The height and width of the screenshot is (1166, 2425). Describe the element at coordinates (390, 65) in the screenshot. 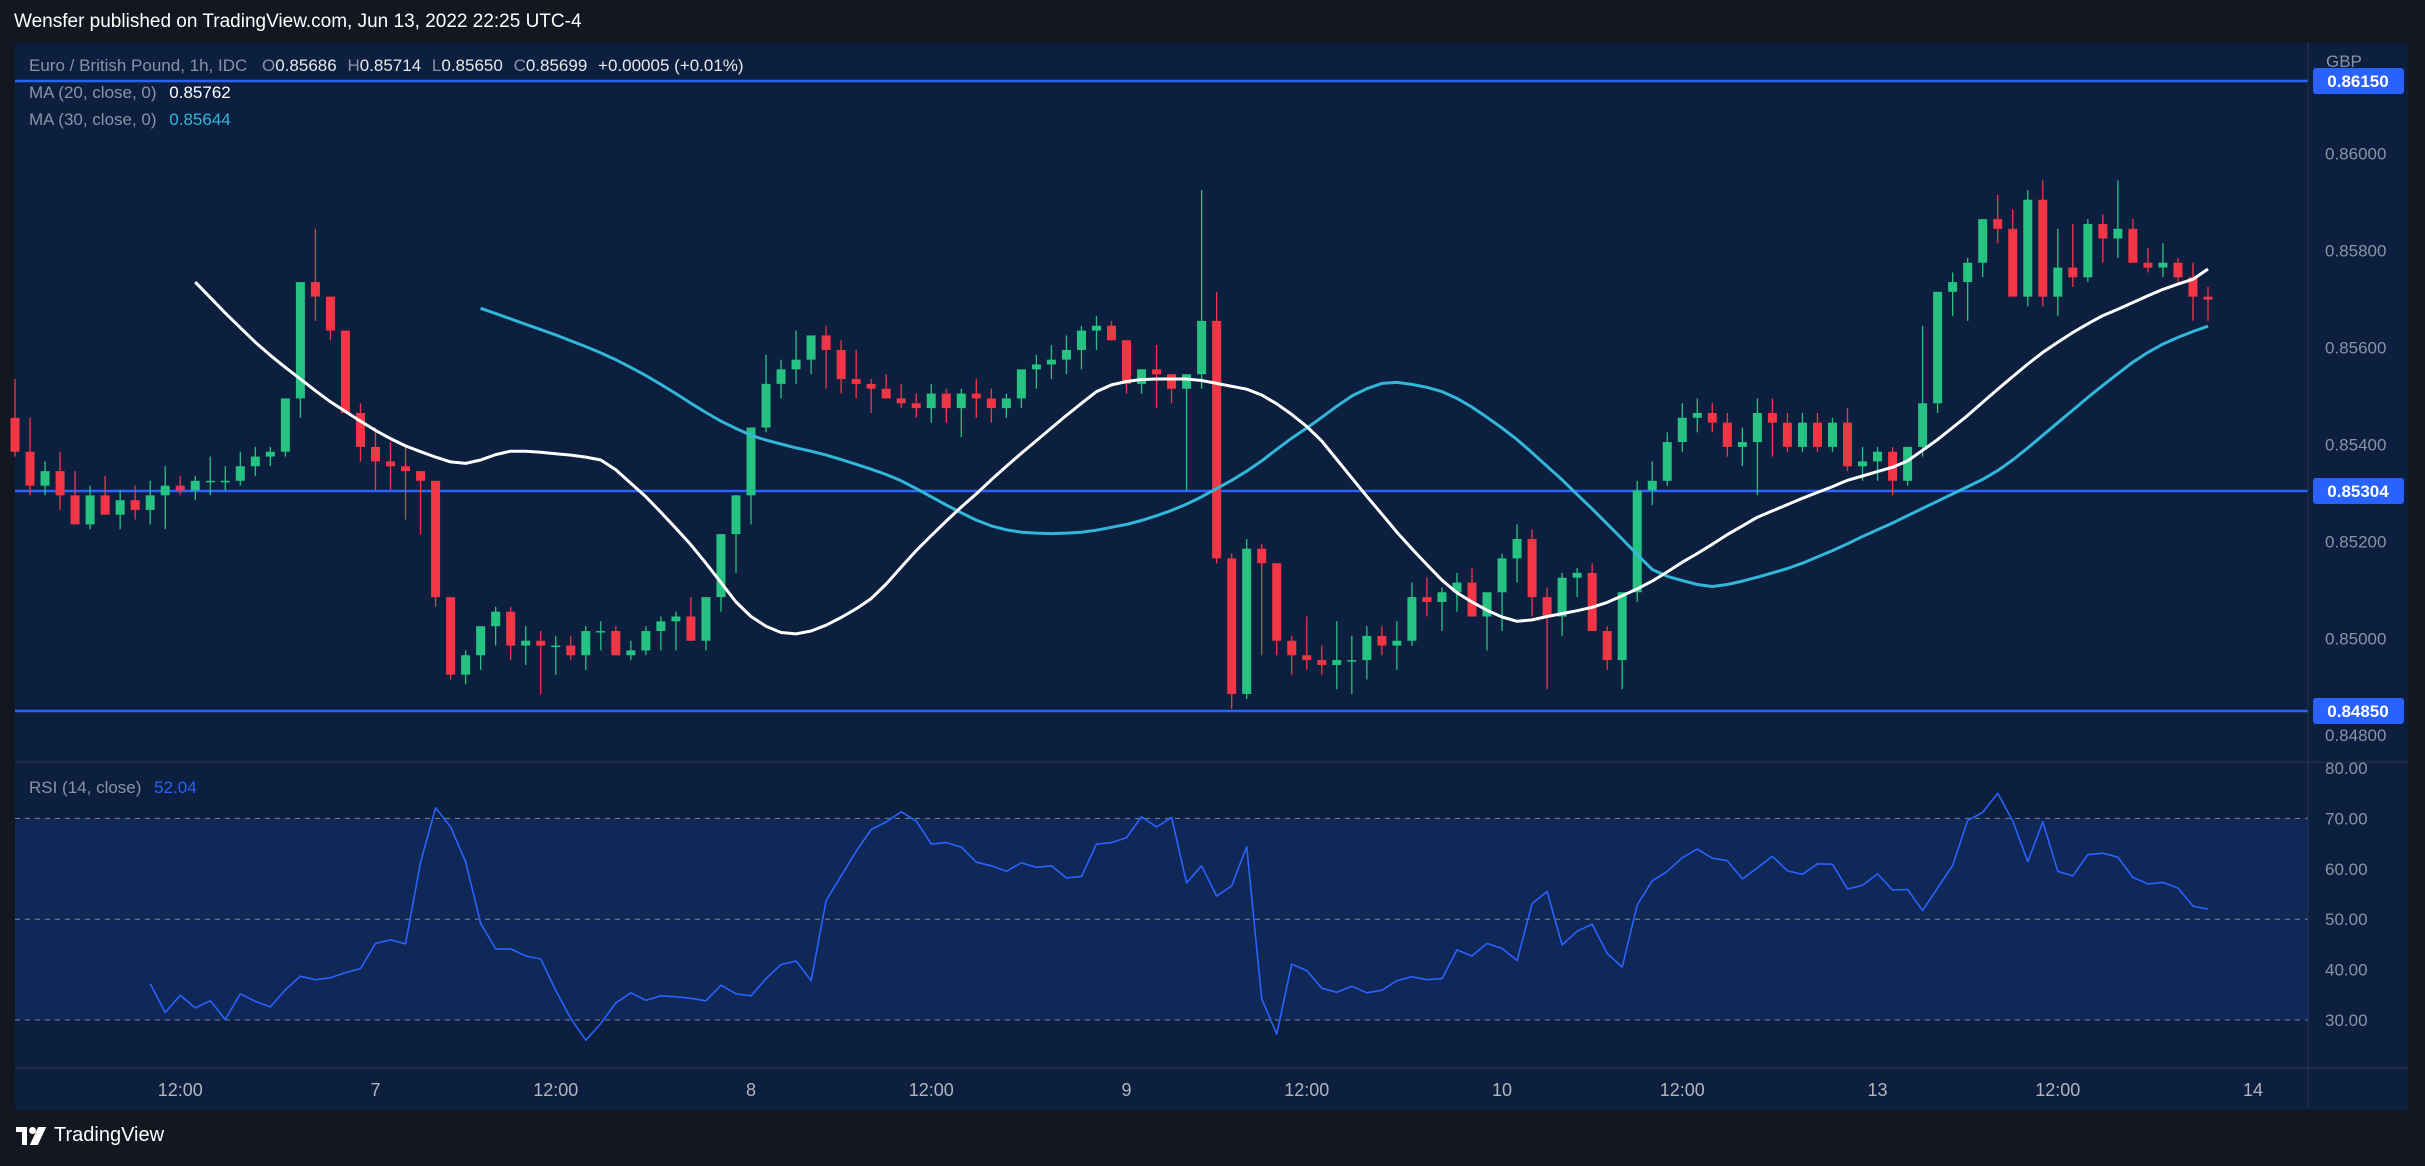

I see `high-value: 0.85714` at that location.